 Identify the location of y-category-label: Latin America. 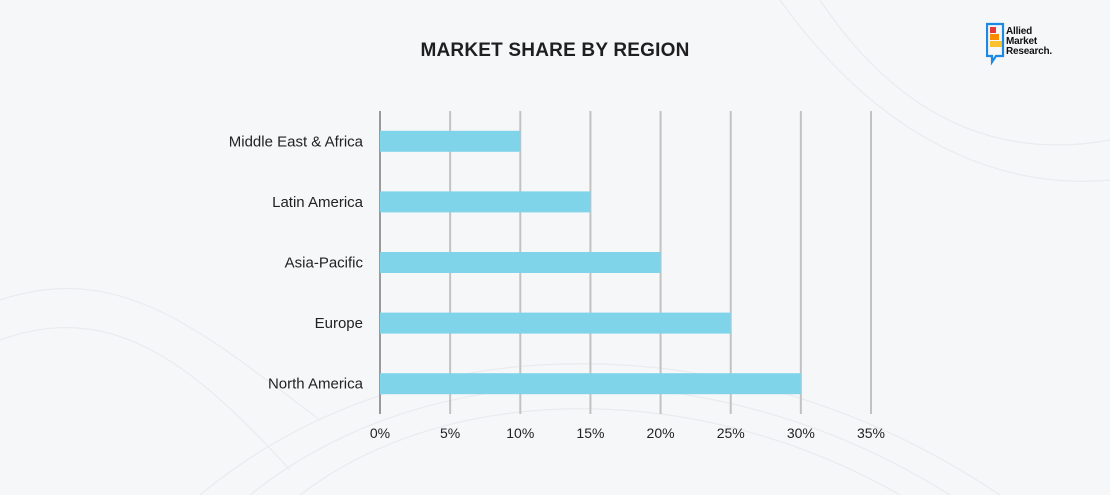
(318, 202).